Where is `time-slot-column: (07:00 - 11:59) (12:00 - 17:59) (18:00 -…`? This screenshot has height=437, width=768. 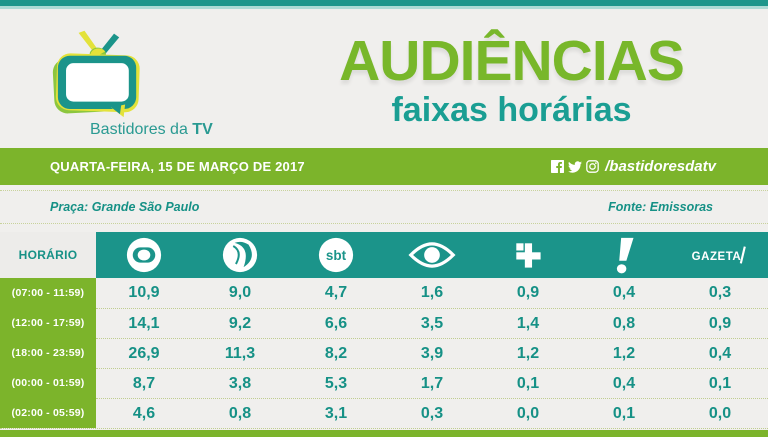 time-slot-column: (07:00 - 11:59) (12:00 - 17:59) (18:00 -… is located at coordinates (48, 353).